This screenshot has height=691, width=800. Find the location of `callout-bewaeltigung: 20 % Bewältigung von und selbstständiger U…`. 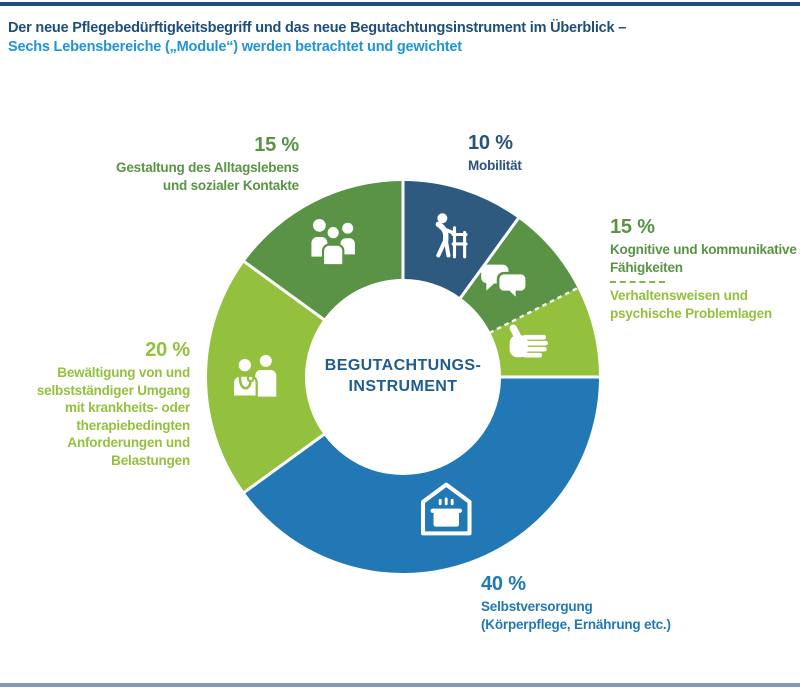

callout-bewaeltigung: 20 % Bewältigung von und selbstständiger U… is located at coordinates (113, 403).